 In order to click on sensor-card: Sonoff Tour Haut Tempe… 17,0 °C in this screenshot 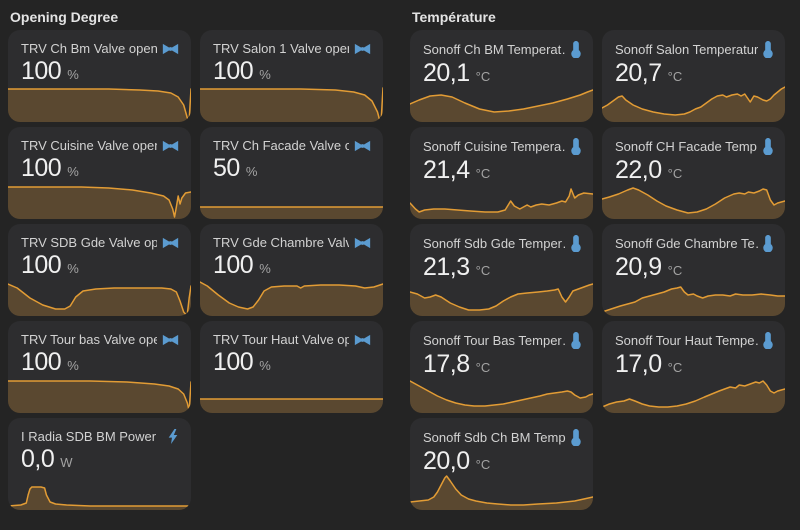, I will do `click(693, 367)`.